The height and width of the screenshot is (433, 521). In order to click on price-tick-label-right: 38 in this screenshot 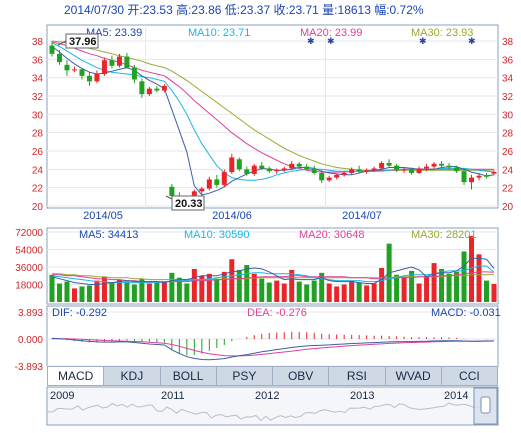, I will do `click(508, 42)`.